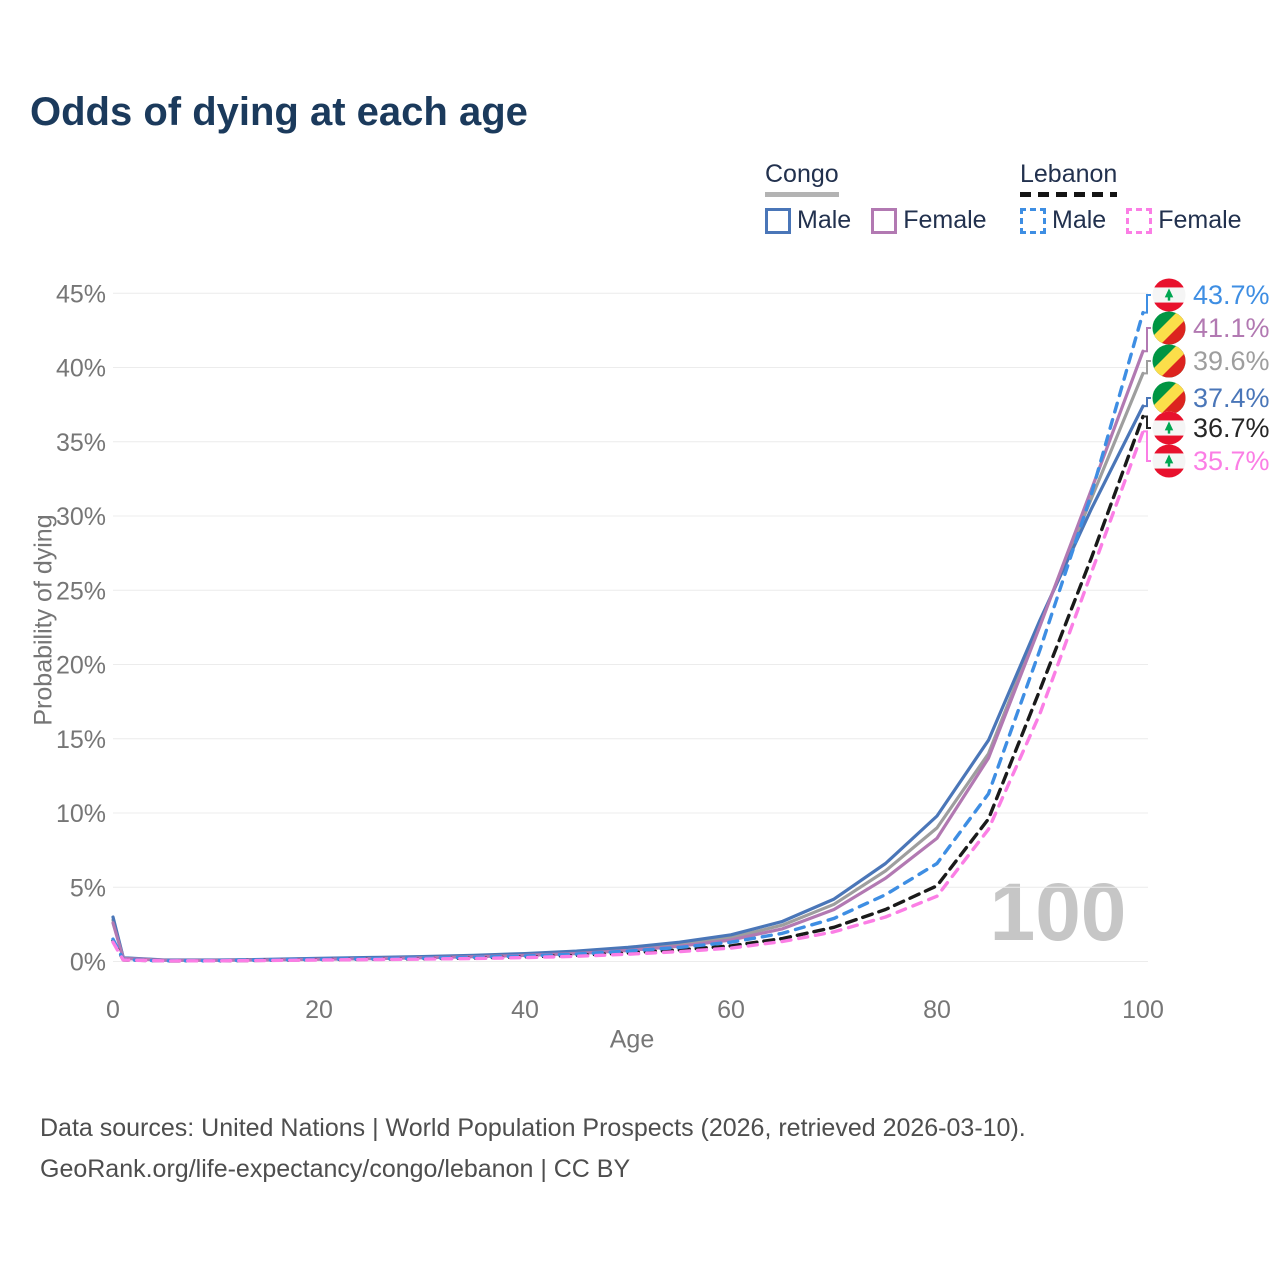  I want to click on legend-item-congo-male-label: Male, so click(824, 220).